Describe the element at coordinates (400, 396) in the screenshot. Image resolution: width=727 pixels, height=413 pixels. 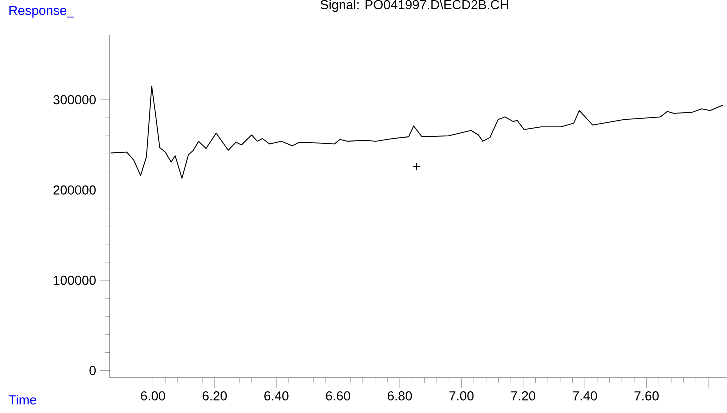
I see `x-tick-label: 6.80` at that location.